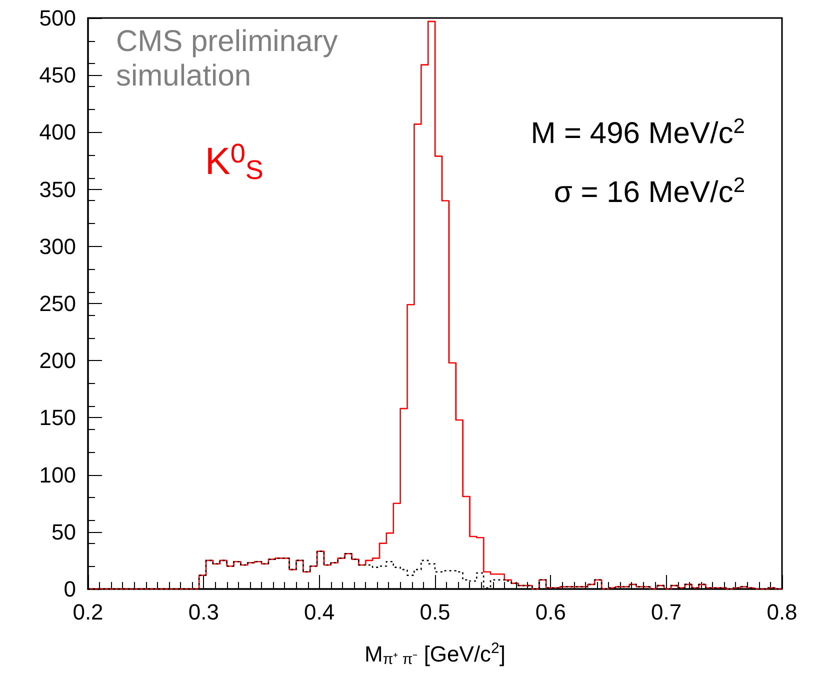 The width and height of the screenshot is (815, 686). Describe the element at coordinates (57, 475) in the screenshot. I see `y-tick-label: 100` at that location.